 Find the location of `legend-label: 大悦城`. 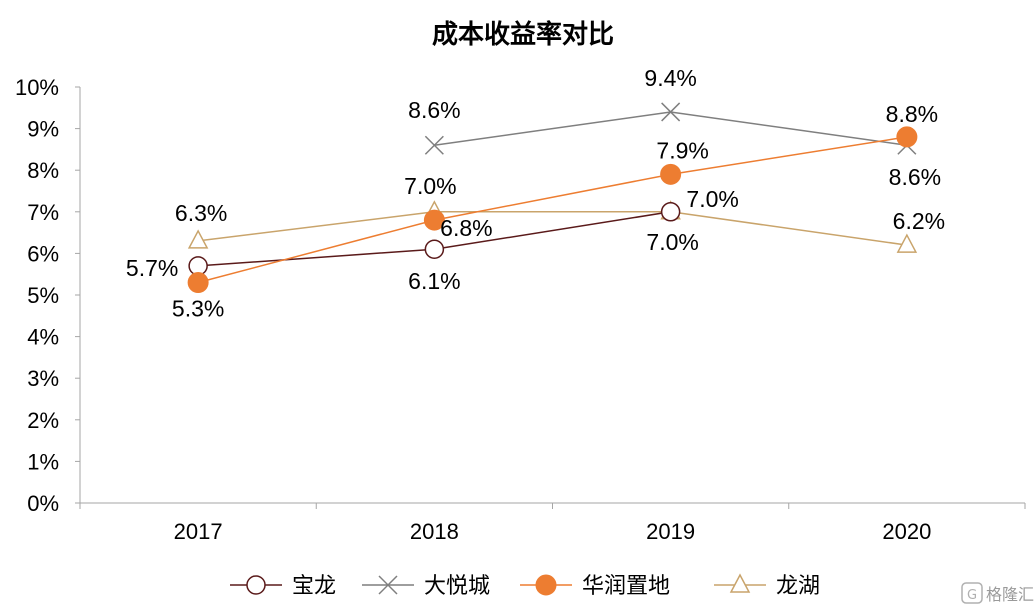

legend-label: 大悦城 is located at coordinates (457, 586).